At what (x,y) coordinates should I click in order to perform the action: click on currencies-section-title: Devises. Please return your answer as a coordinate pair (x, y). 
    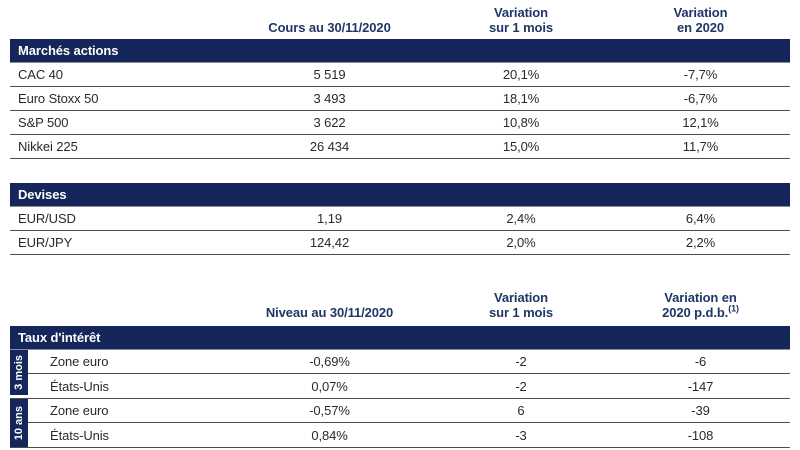
    Looking at the image, I should click on (400, 195).